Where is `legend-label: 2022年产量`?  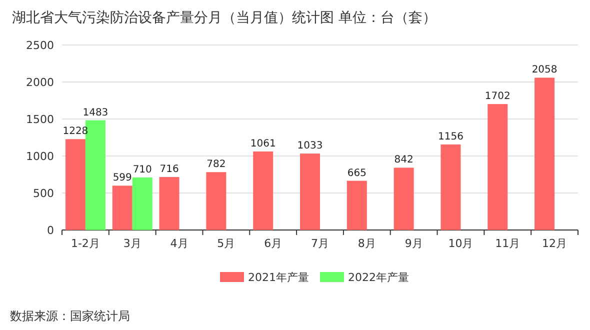
legend-label: 2022年产量 is located at coordinates (378, 277).